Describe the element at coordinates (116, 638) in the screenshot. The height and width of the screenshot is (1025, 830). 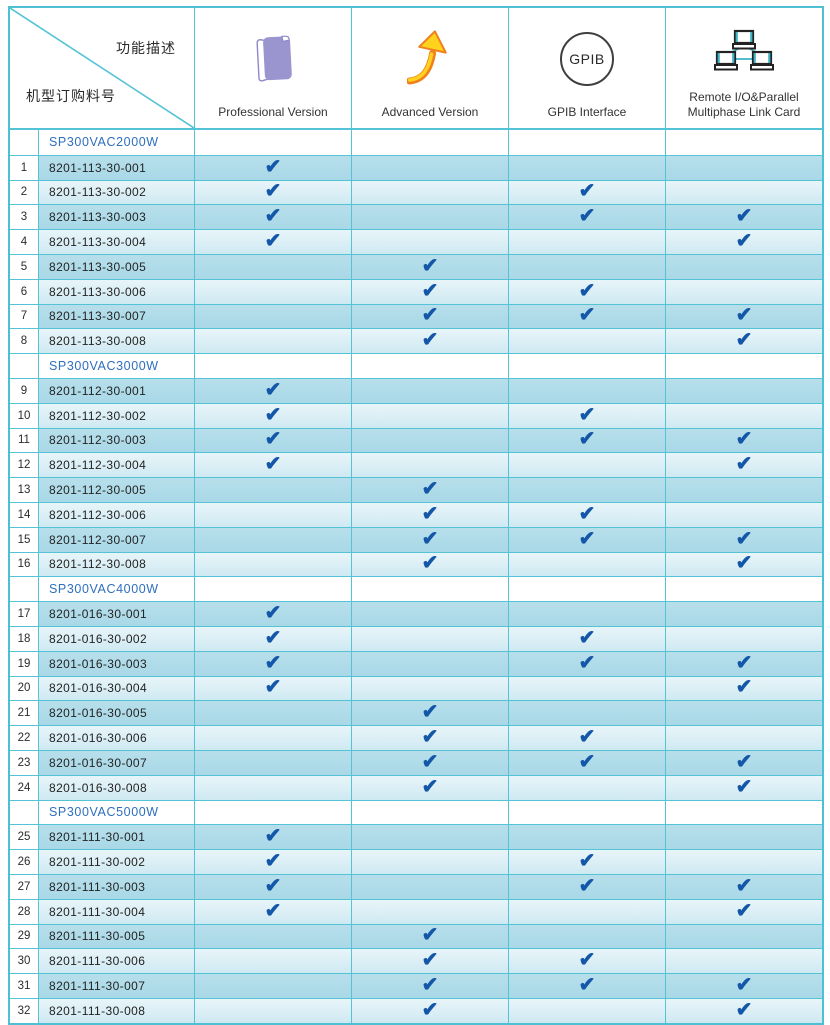
I see `part-number-cell: 8201-016-30-002` at that location.